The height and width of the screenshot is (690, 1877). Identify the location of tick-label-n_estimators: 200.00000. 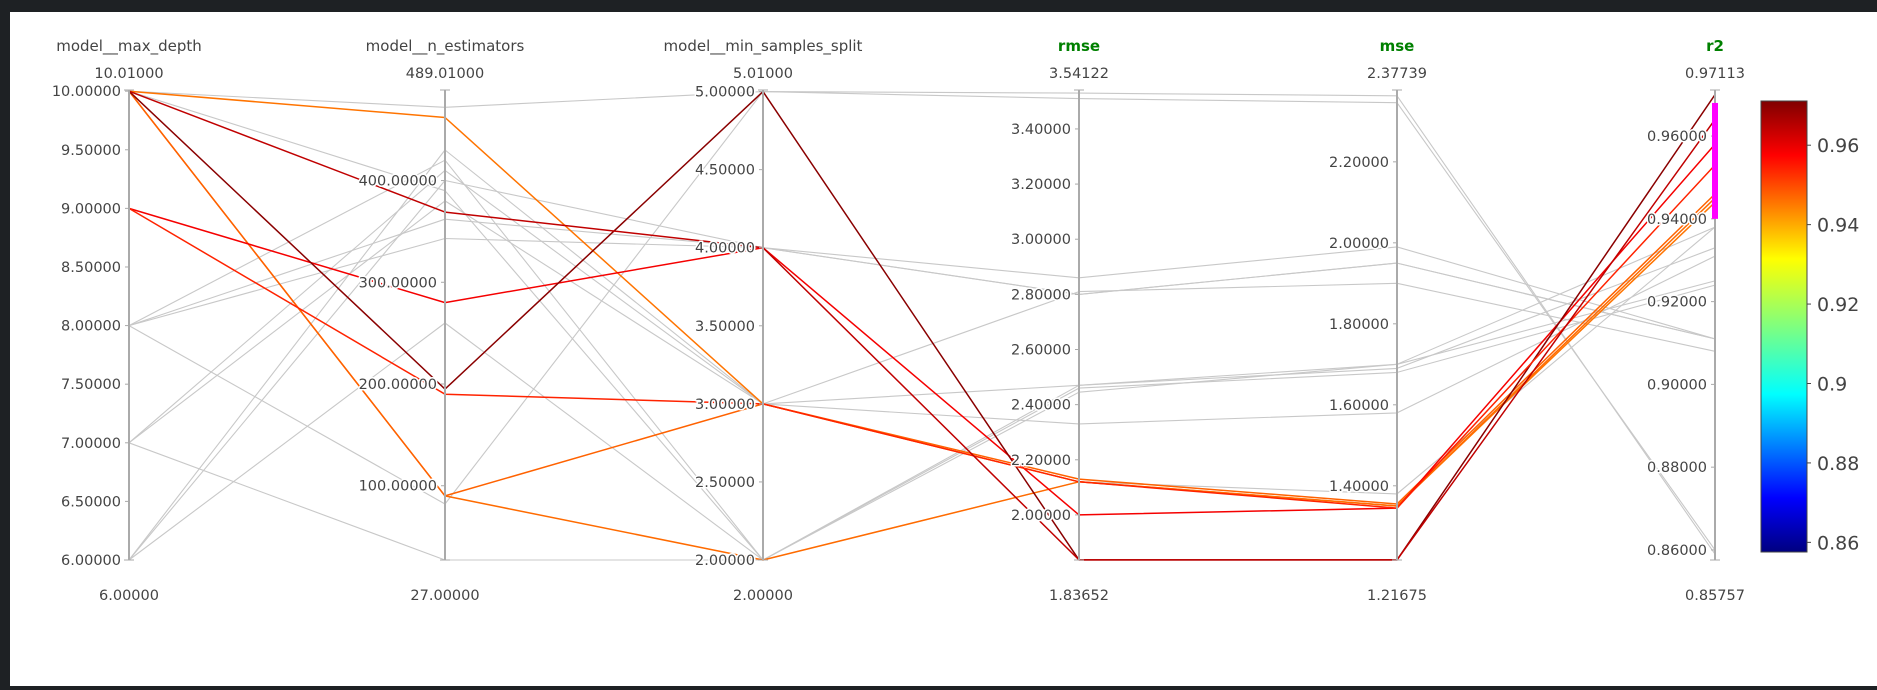
(398, 385).